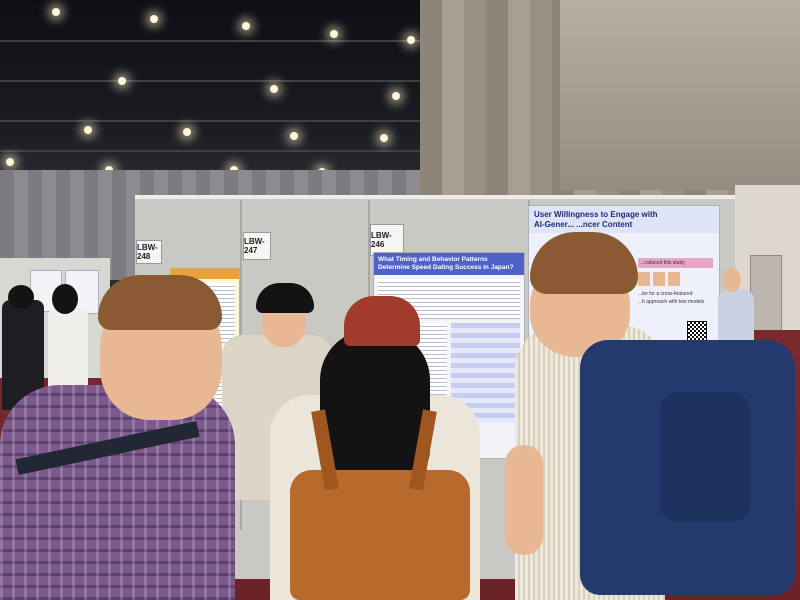 The image size is (800, 600). Describe the element at coordinates (257, 246) in the screenshot. I see `booth-label: LBW-247` at that location.